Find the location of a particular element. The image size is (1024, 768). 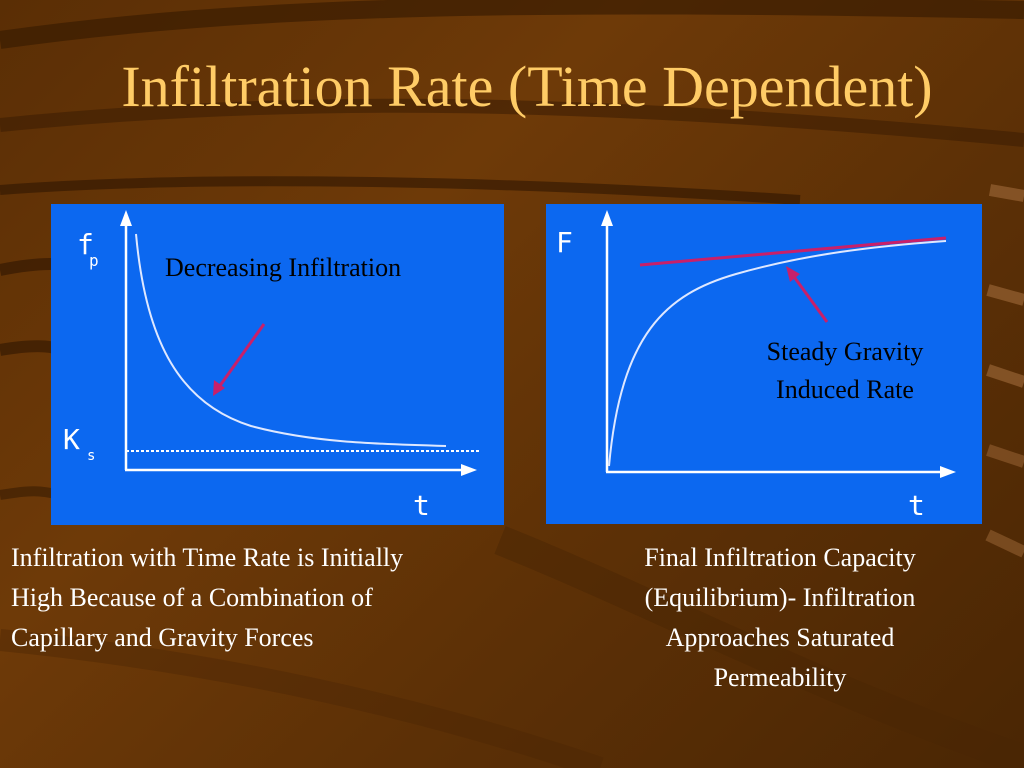

y-axis-label-sub: p is located at coordinates (94, 260).